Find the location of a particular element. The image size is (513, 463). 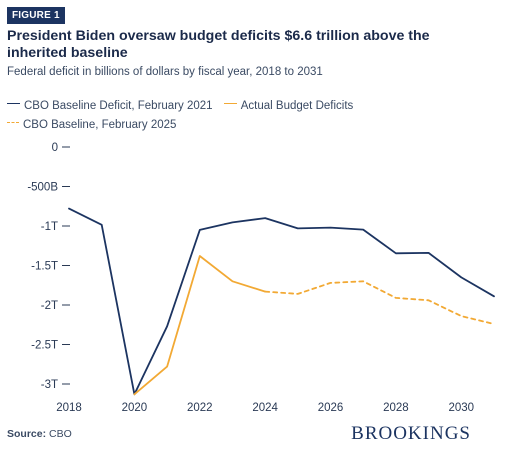

legend-item-cbo-2025: CBO Baseline, February 2025 is located at coordinates (91, 125).